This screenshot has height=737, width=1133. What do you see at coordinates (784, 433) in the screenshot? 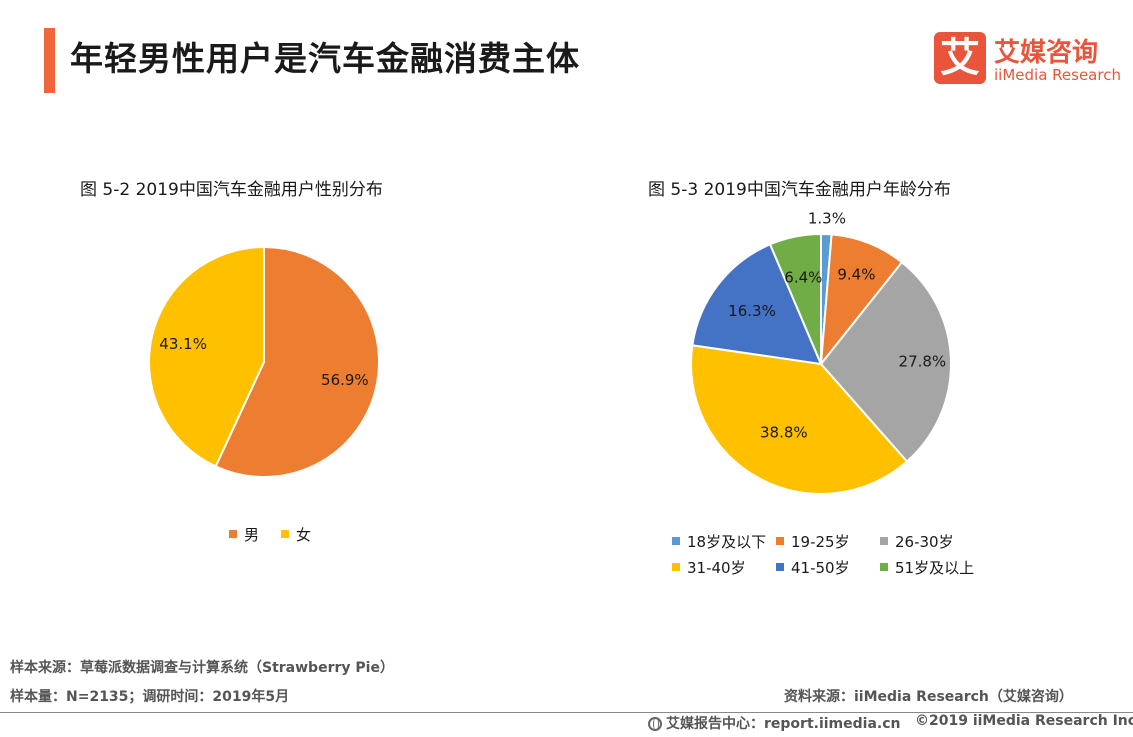
I see `slice-label-3: 38.8%` at bounding box center [784, 433].